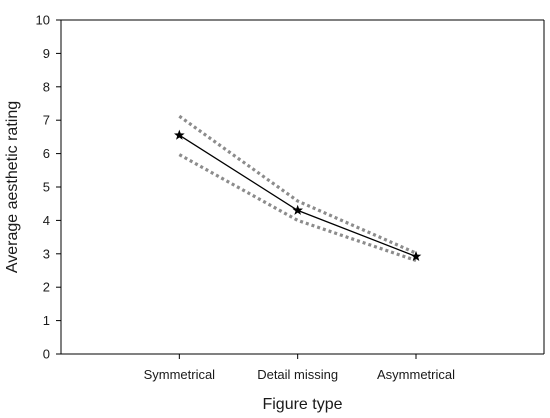 The height and width of the screenshot is (418, 550). Describe the element at coordinates (12, 187) in the screenshot. I see `y-axis-title: Average aesthetic rating` at that location.